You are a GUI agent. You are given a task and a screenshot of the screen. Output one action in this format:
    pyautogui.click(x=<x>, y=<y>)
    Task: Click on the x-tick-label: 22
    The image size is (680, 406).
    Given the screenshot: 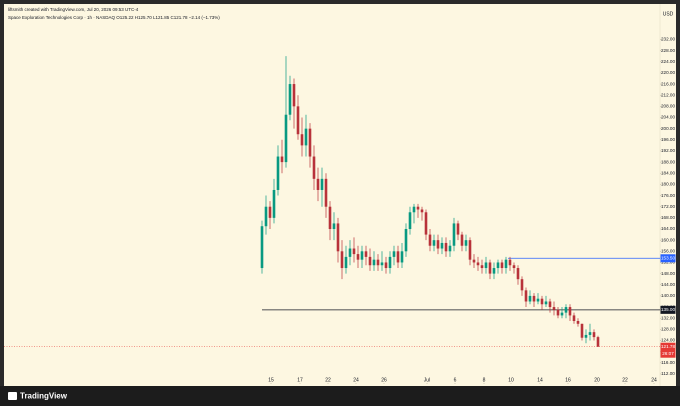 What is the action you would take?
    pyautogui.click(x=625, y=380)
    